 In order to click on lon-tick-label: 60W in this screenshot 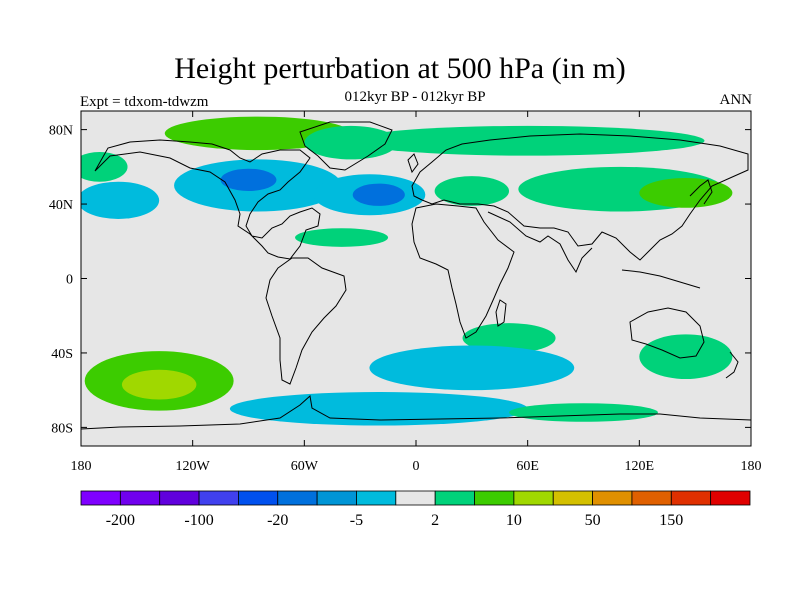, I will do `click(305, 466)`.